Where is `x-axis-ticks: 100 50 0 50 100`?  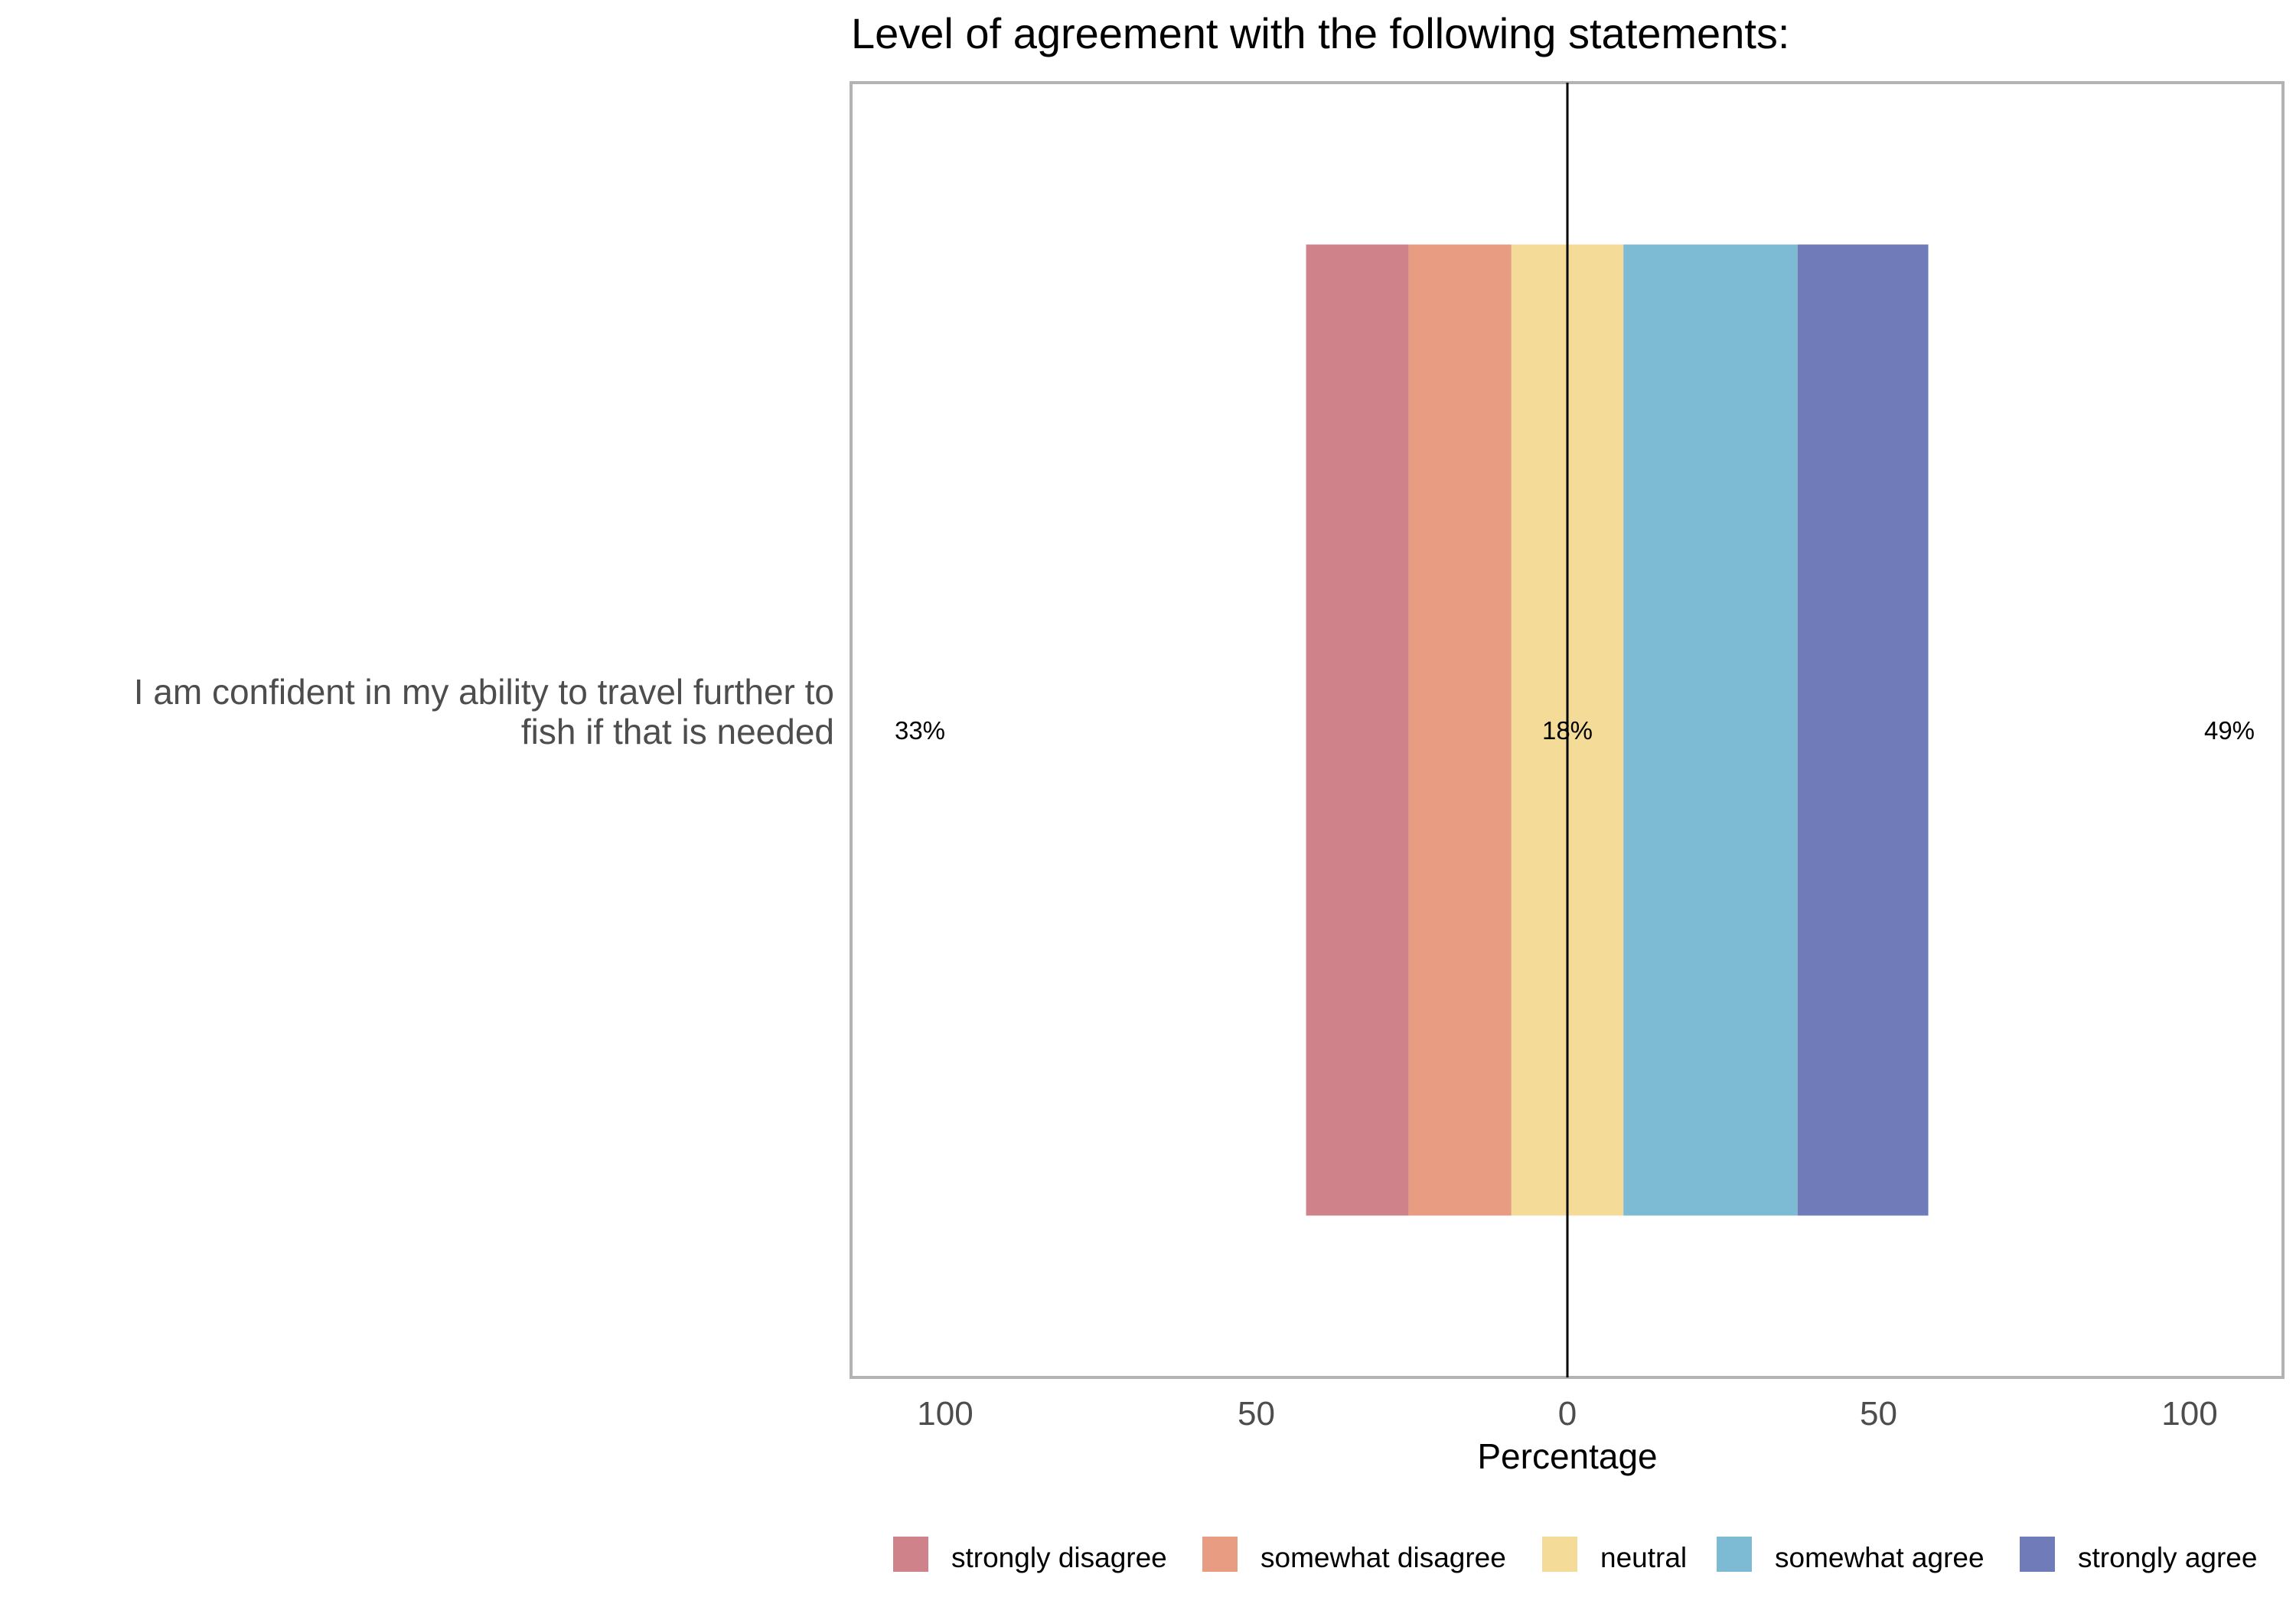 x-axis-ticks: 100 50 0 50 100 is located at coordinates (1567, 1414).